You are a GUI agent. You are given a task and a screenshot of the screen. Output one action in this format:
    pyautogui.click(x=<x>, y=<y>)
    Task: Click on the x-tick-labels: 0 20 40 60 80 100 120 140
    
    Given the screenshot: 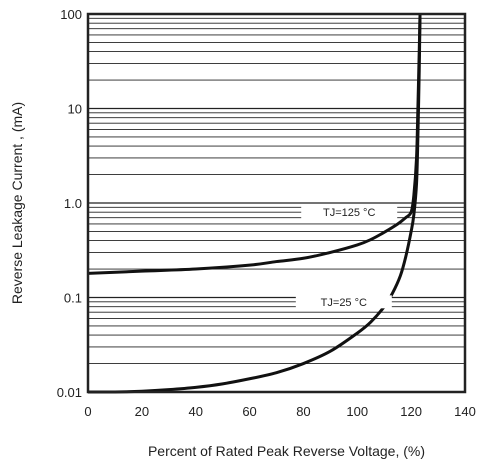 What is the action you would take?
    pyautogui.click(x=279, y=411)
    